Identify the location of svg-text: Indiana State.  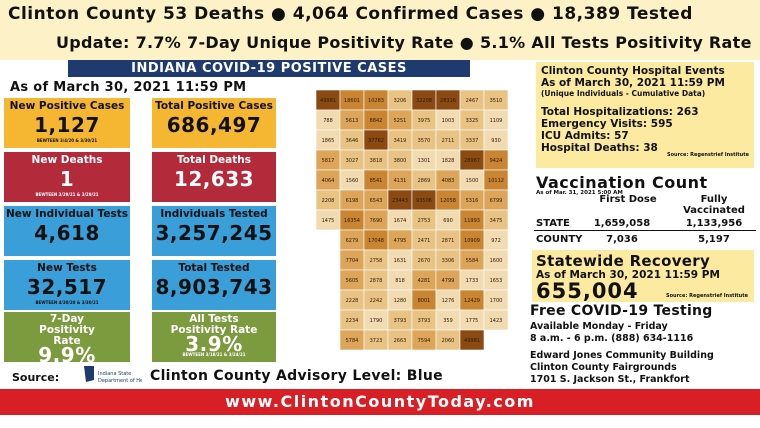
(114, 374).